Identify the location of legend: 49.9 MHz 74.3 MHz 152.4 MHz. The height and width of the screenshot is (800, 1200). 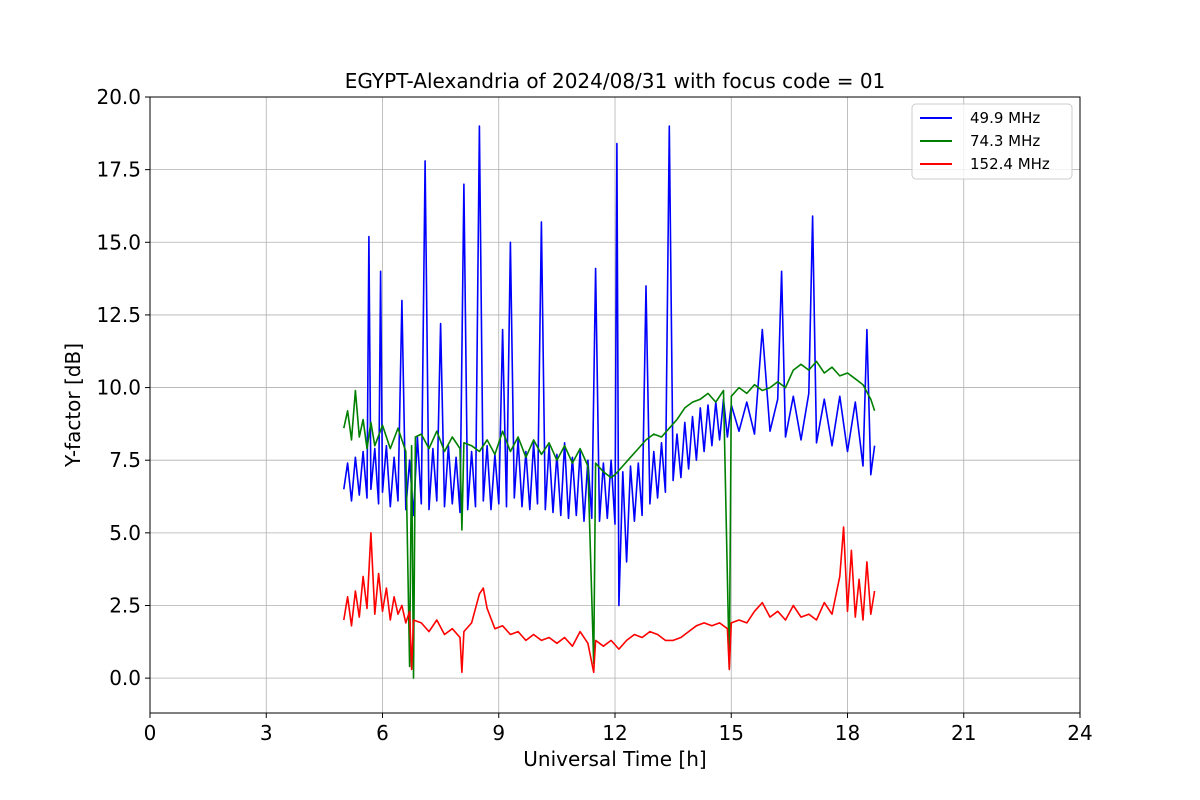
(992, 141).